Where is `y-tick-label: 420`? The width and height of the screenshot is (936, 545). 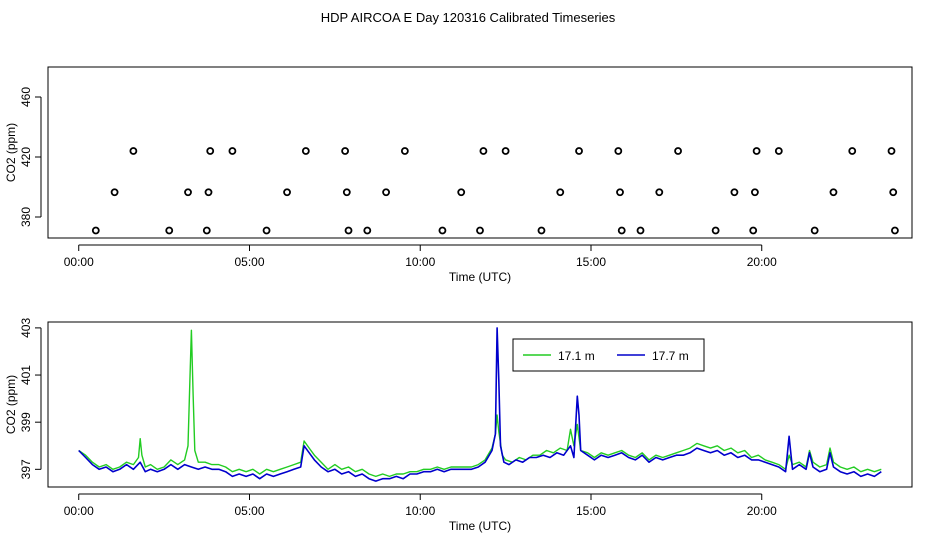 y-tick-label: 420 is located at coordinates (26, 157).